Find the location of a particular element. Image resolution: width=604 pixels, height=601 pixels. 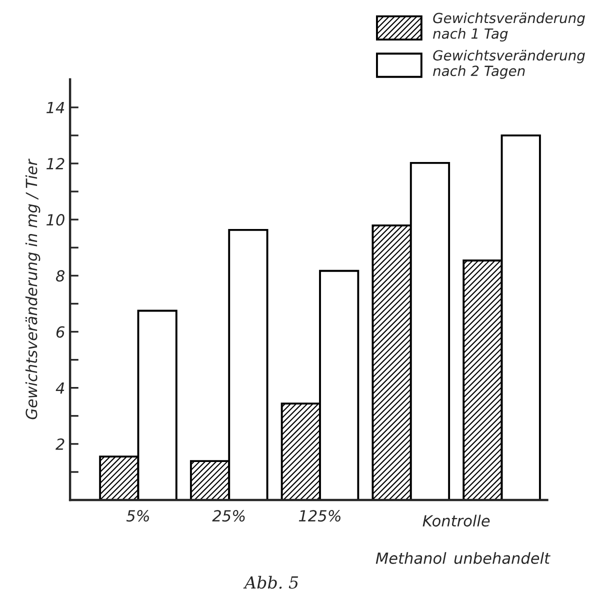

y-tick-label: 2 is located at coordinates (60, 444).